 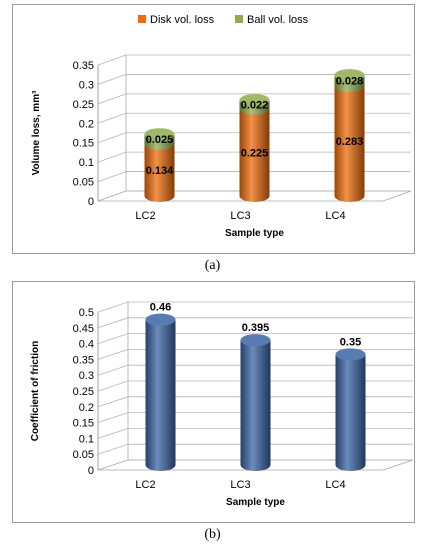 What do you see at coordinates (350, 412) in the screenshot?
I see `bar-lc4-value` at bounding box center [350, 412].